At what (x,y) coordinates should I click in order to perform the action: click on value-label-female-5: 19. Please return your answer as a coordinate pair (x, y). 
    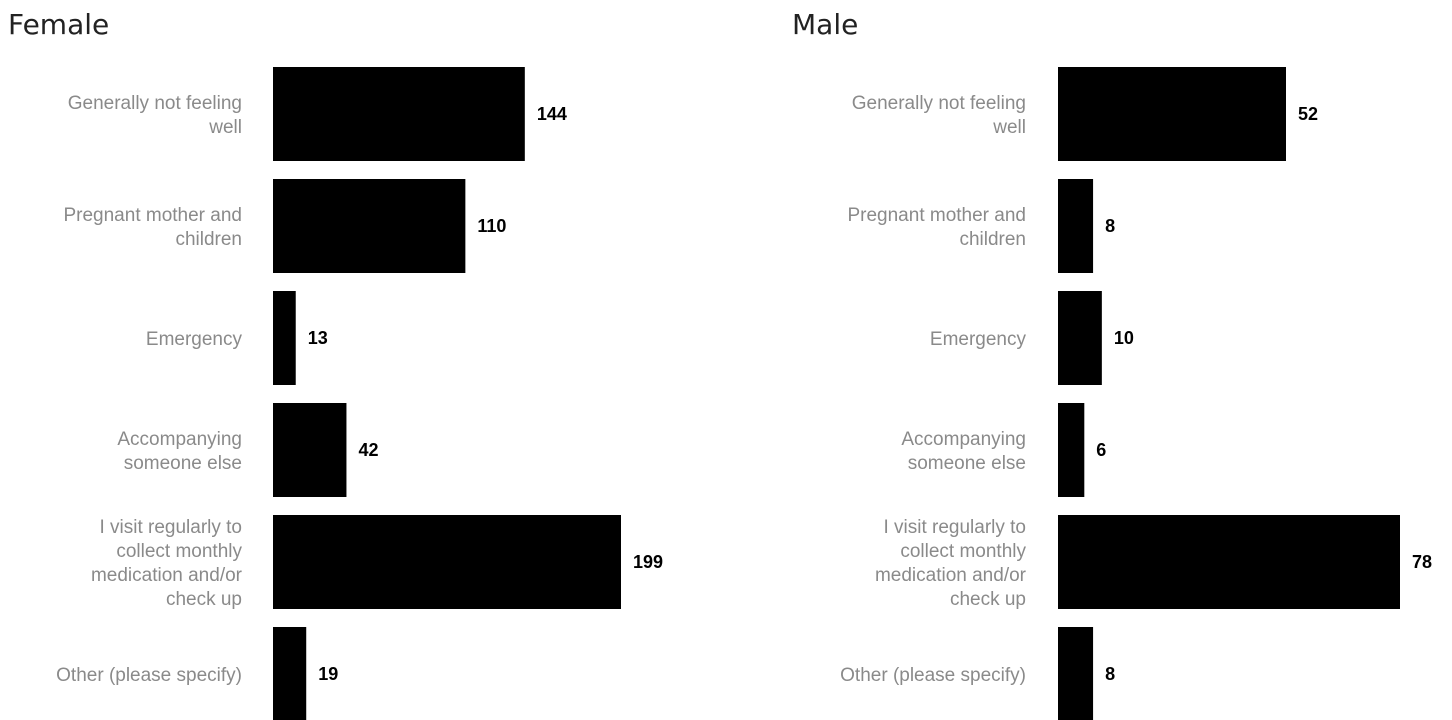
    Looking at the image, I should click on (328, 674).